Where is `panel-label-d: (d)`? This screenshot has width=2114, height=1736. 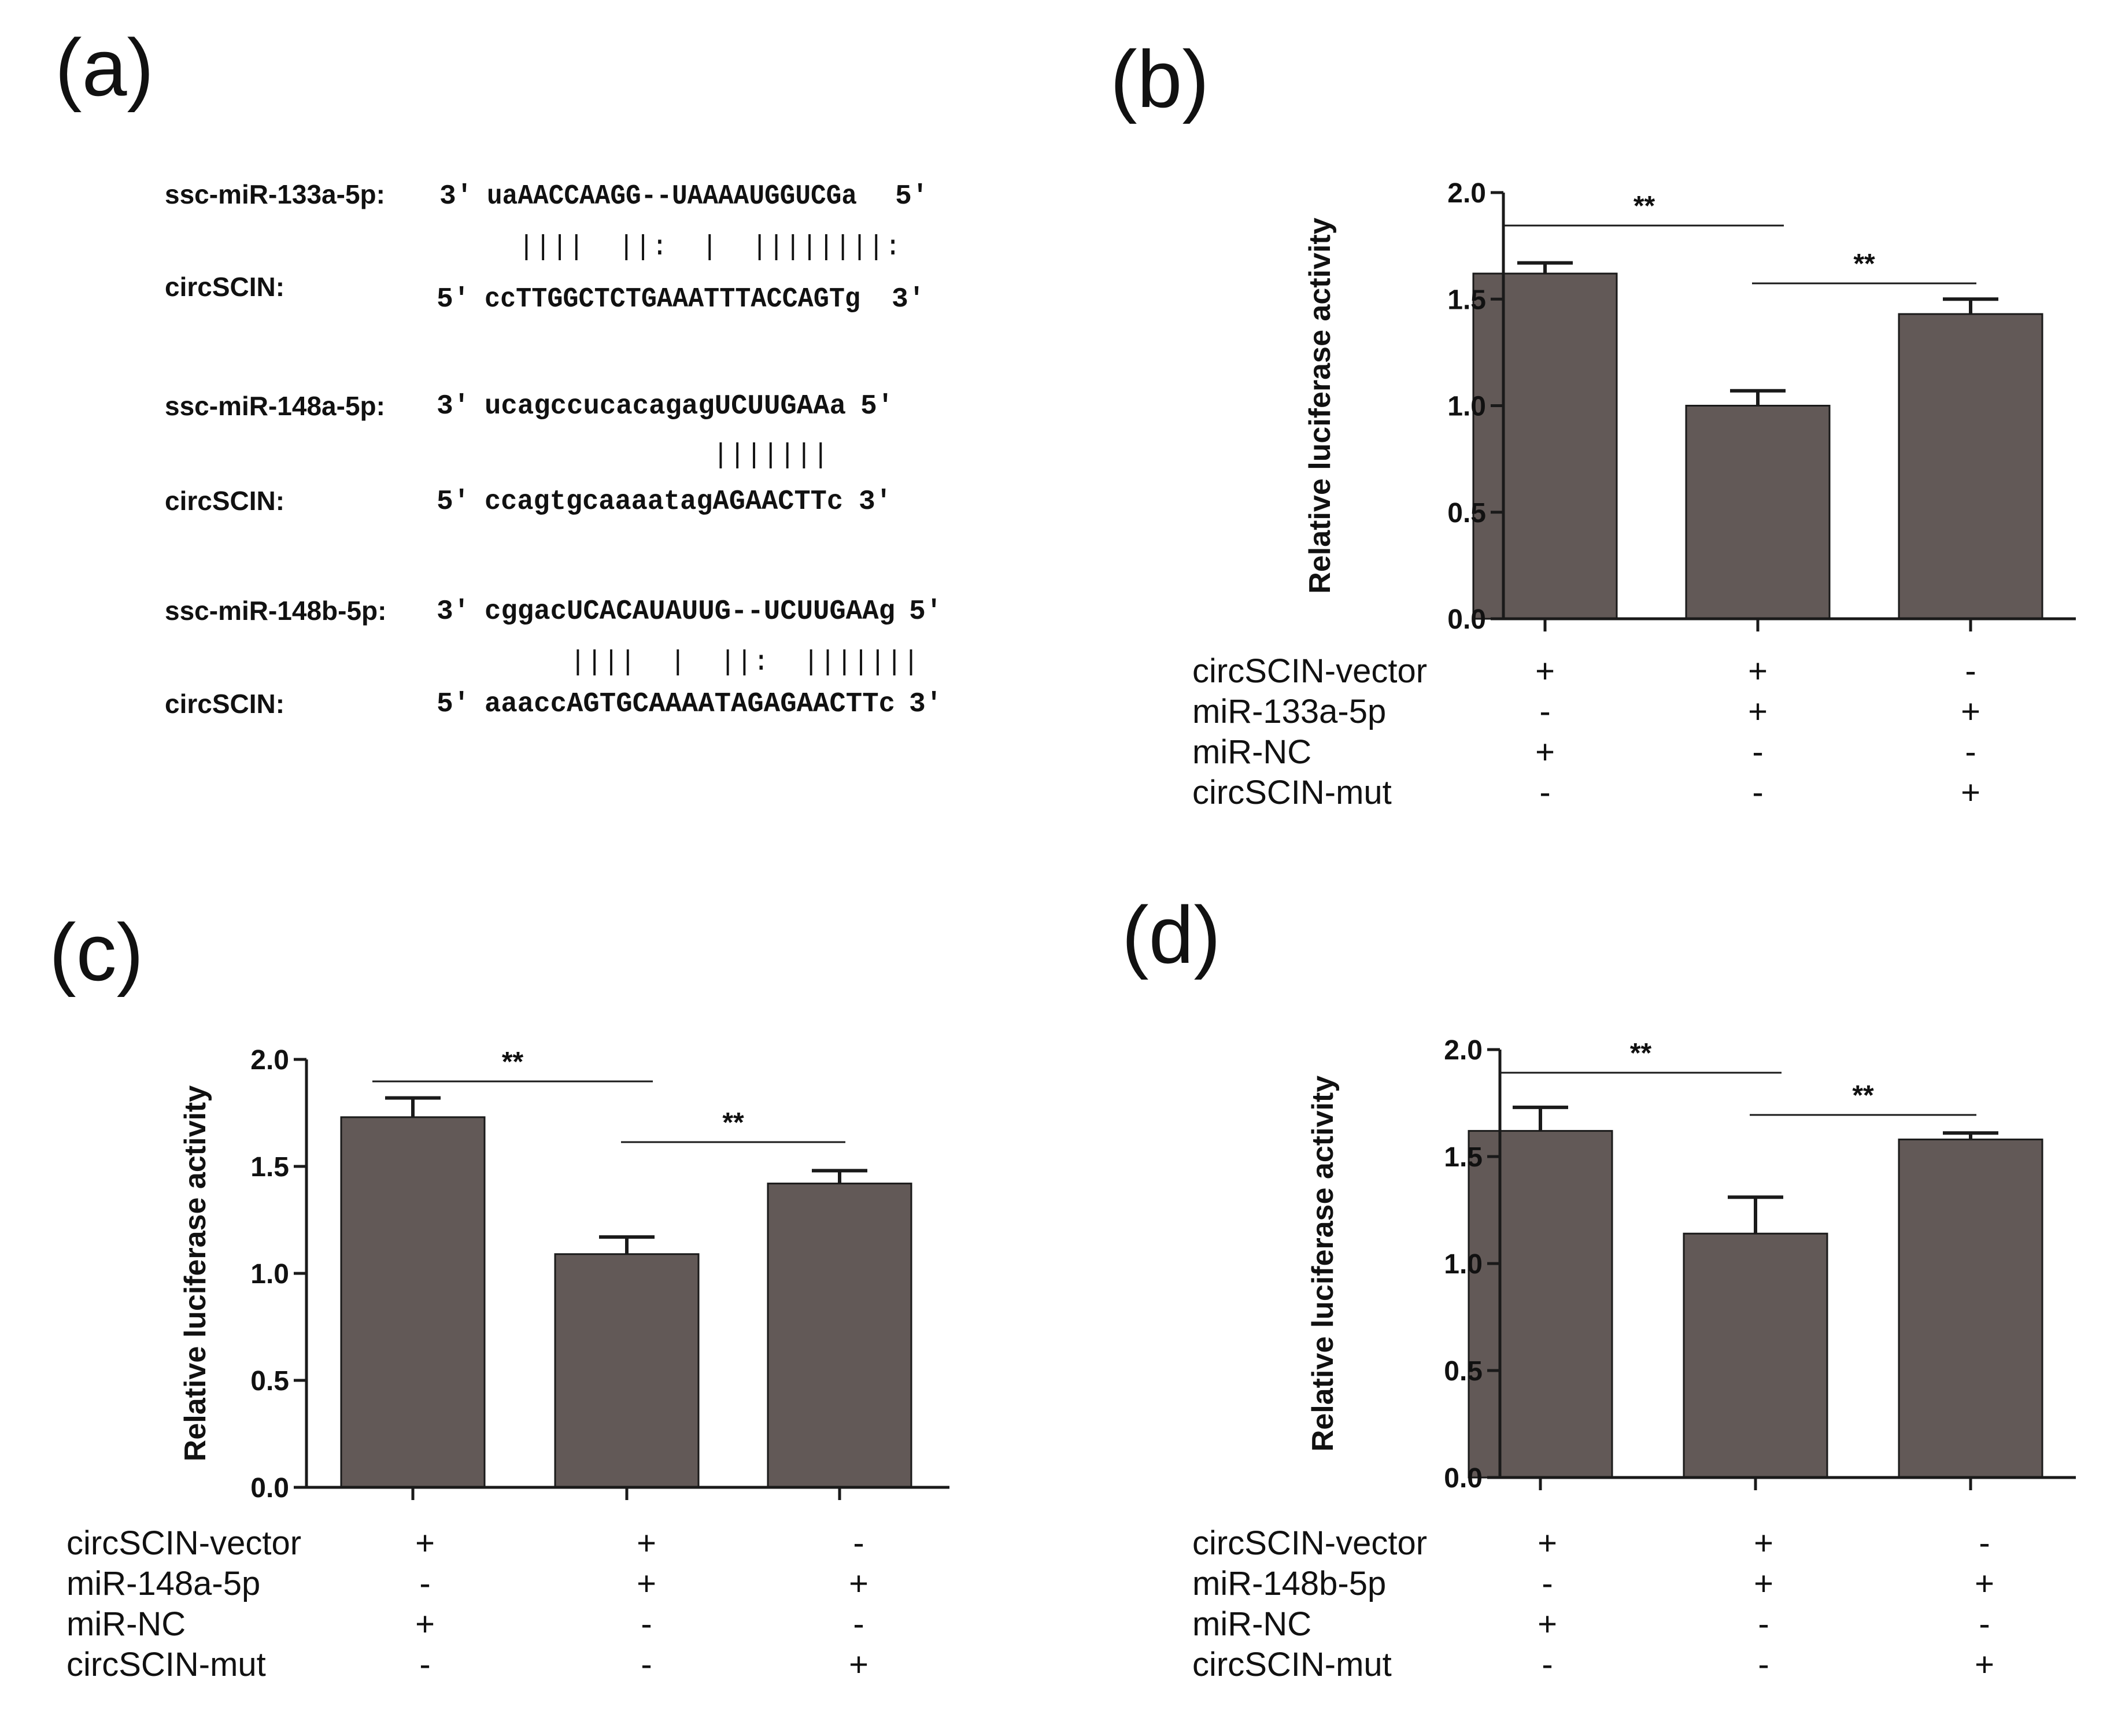 panel-label-d: (d) is located at coordinates (1171, 934).